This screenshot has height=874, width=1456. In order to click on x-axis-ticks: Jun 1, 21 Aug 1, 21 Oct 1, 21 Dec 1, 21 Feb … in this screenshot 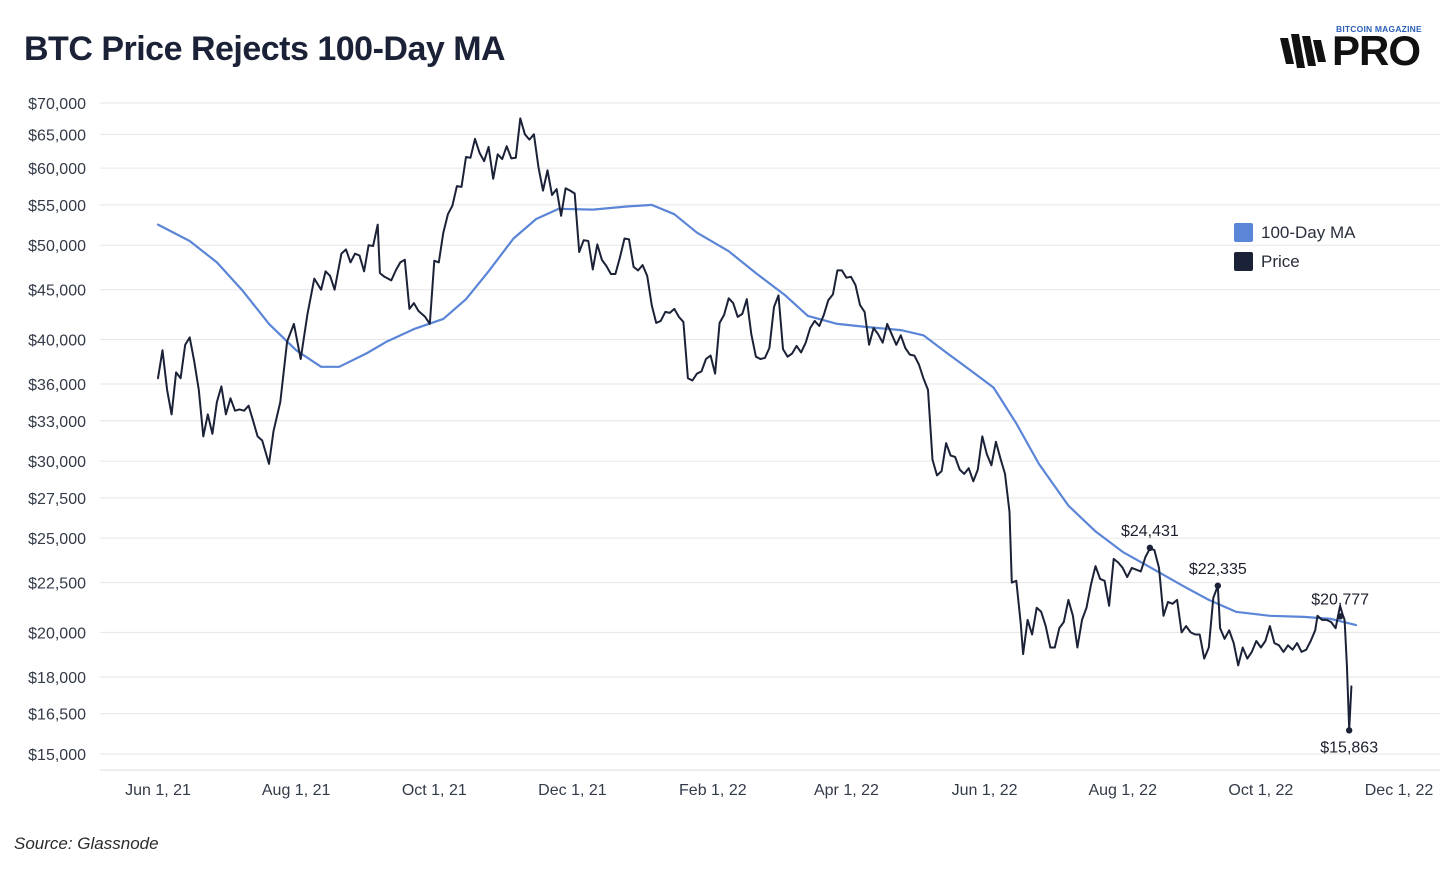, I will do `click(779, 790)`.